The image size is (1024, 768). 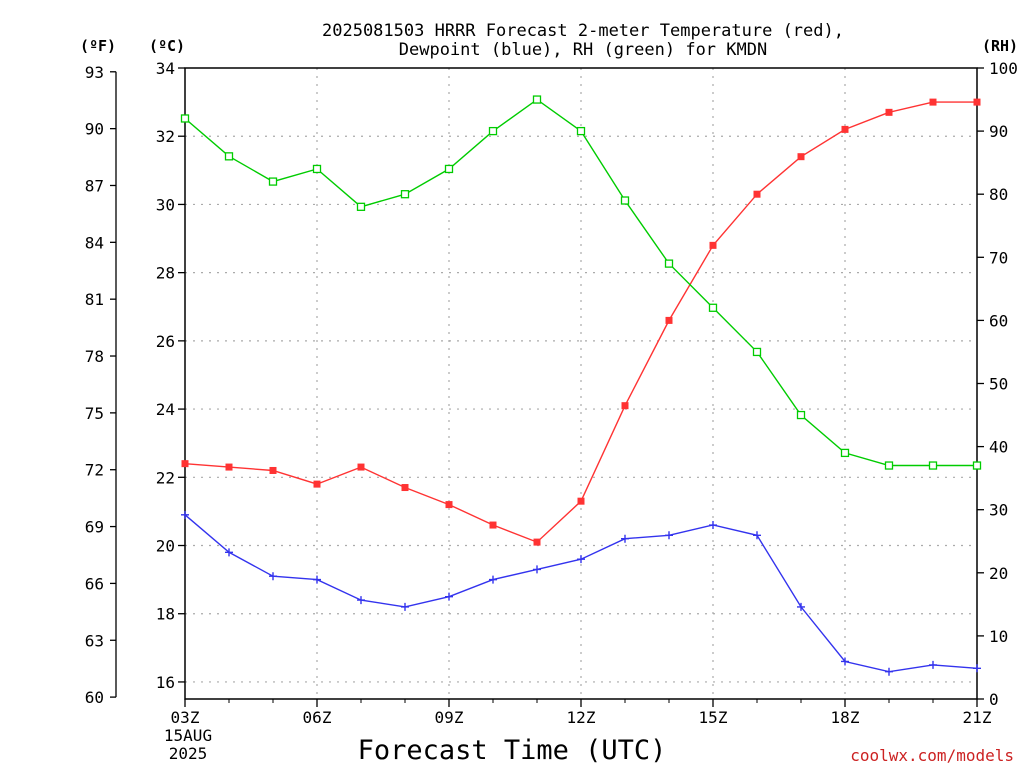 What do you see at coordinates (94, 583) in the screenshot?
I see `fahrenheit-tick-label: 66` at bounding box center [94, 583].